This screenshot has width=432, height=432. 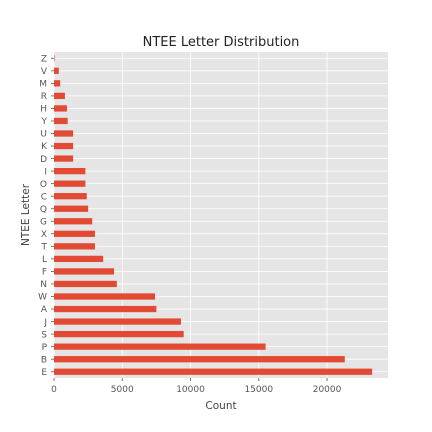 I want to click on bar-T, so click(x=74, y=246).